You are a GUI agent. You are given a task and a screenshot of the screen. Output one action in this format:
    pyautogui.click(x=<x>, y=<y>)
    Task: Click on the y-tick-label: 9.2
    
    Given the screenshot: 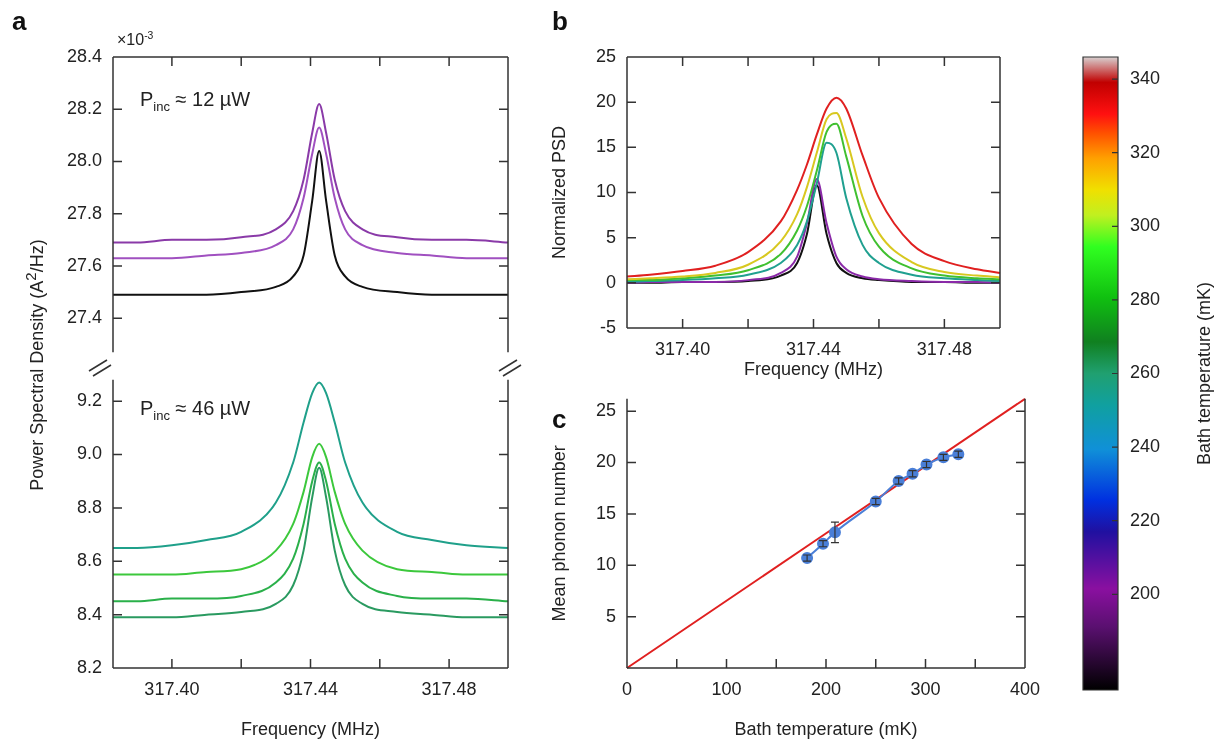 What is the action you would take?
    pyautogui.click(x=89, y=400)
    